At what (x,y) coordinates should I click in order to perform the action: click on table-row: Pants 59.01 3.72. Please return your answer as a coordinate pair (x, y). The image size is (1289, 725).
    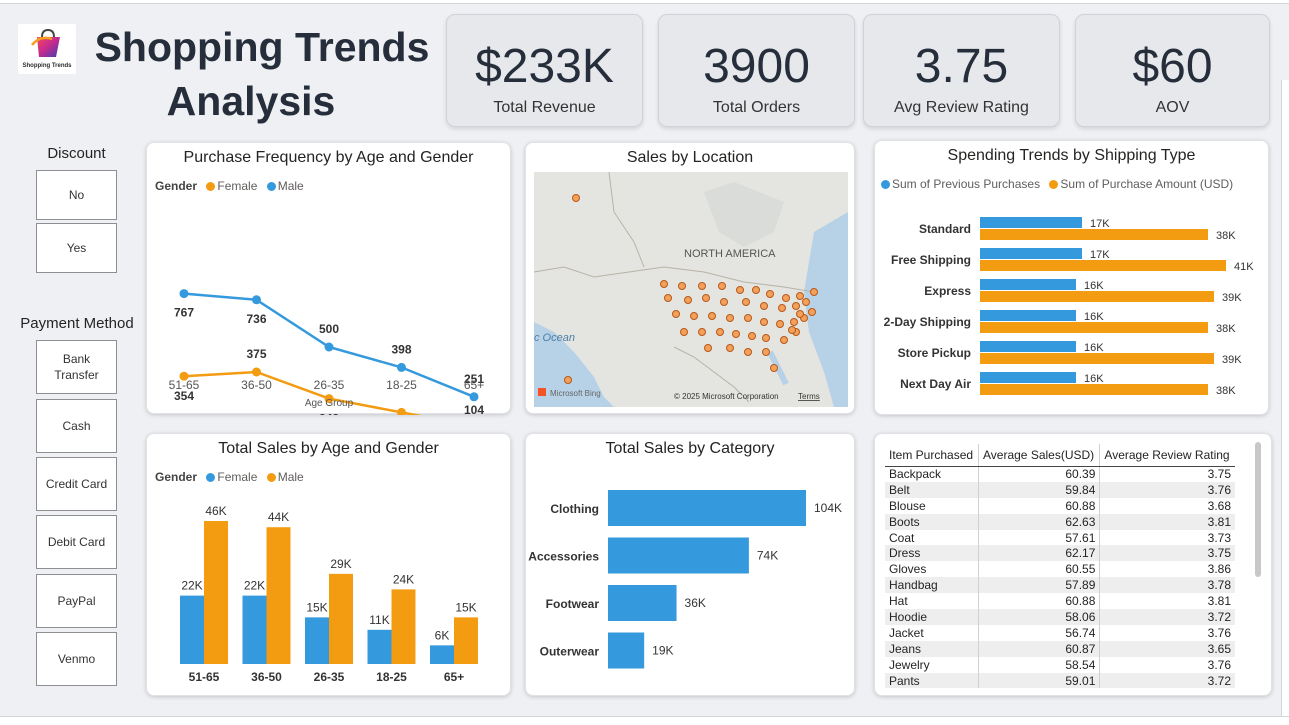
    Looking at the image, I should click on (1060, 680).